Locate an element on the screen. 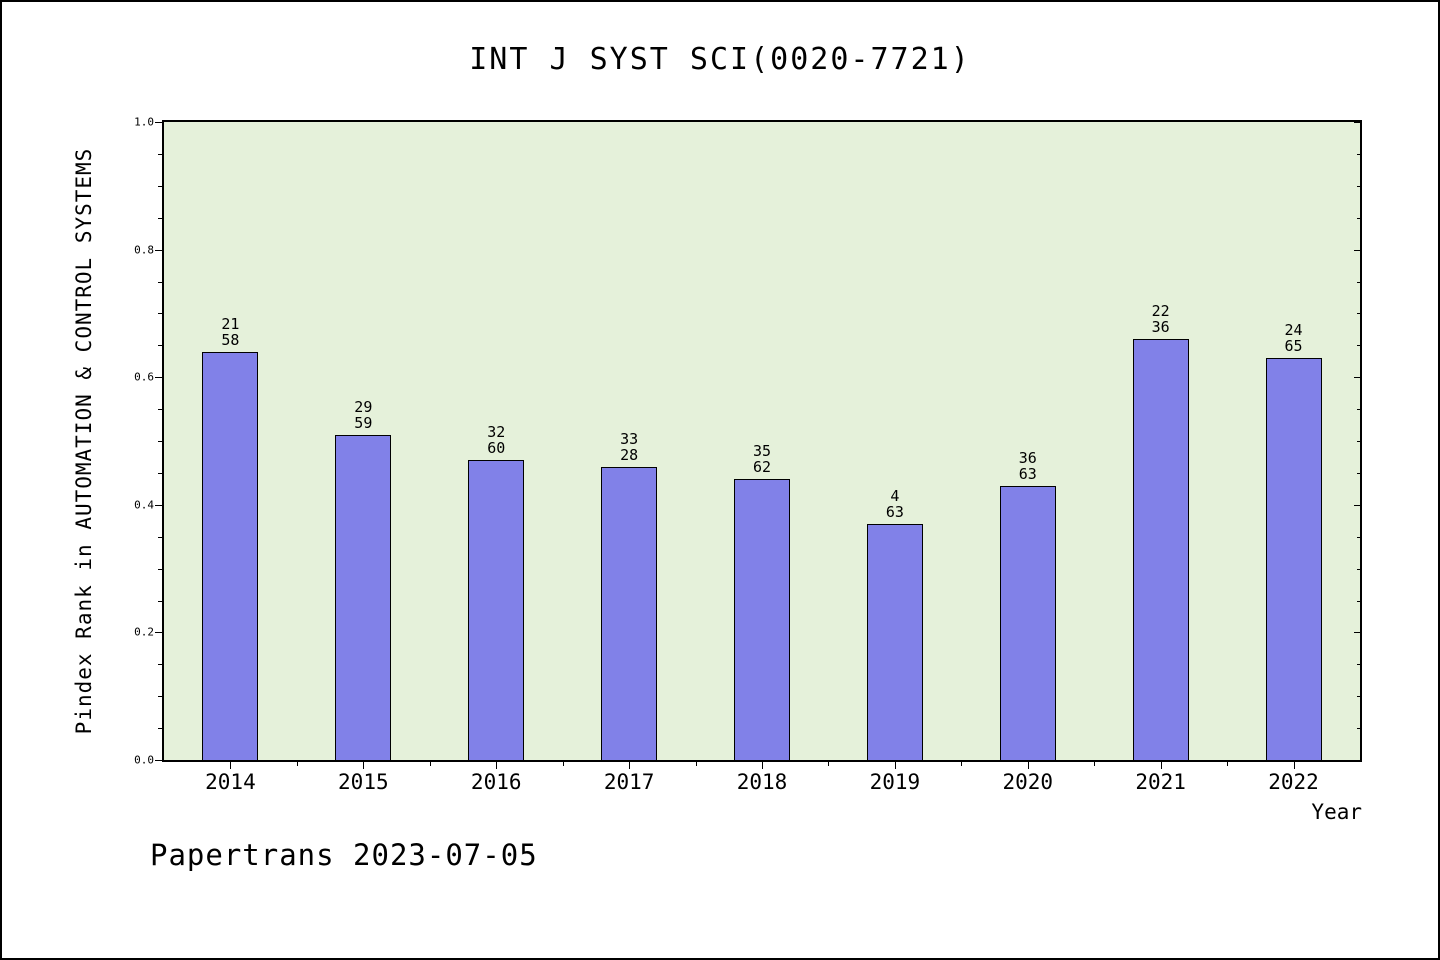  bar-value-bottom: 28 is located at coordinates (629, 454).